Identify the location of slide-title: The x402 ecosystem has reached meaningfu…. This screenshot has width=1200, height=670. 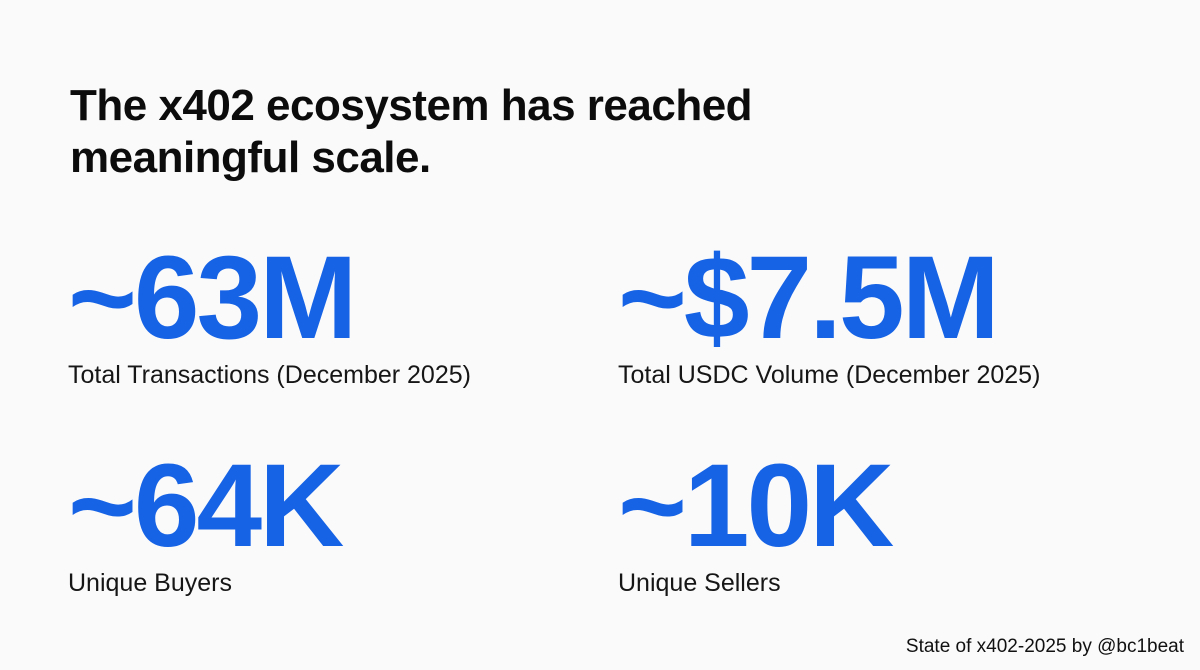
(520, 132).